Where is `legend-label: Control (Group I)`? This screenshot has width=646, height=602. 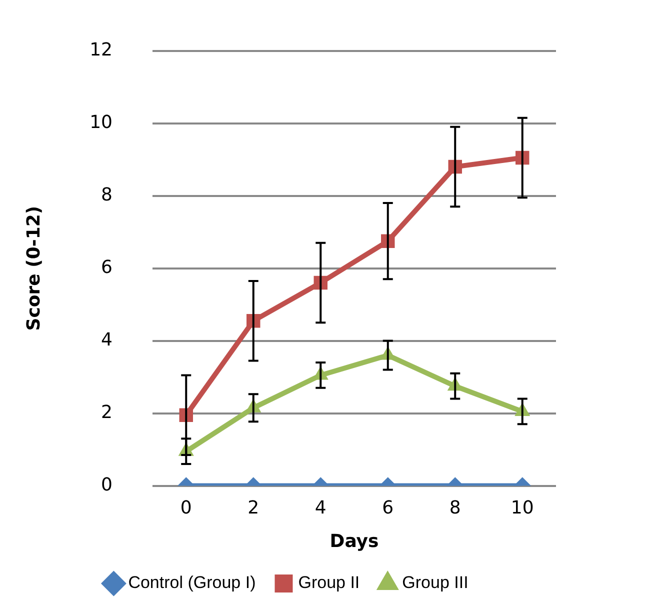 legend-label: Control (Group I) is located at coordinates (192, 582).